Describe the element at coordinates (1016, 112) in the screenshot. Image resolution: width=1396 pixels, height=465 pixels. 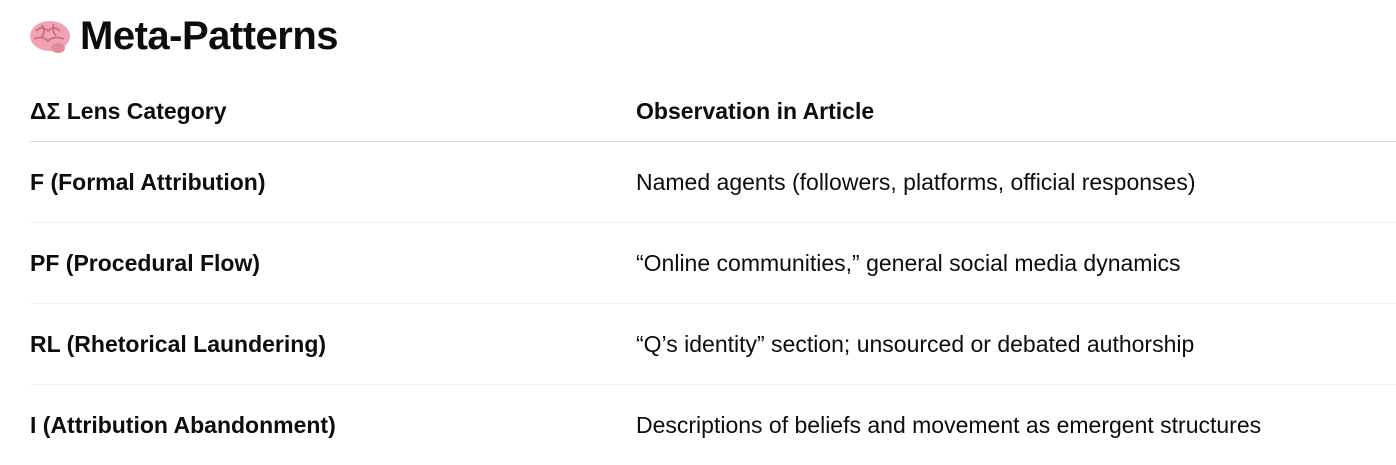
I see `column-header-observation: Observation in Article` at that location.